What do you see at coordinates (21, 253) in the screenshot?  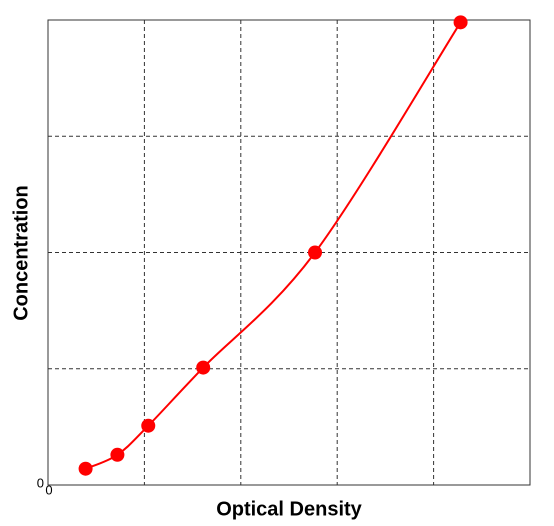 I see `y-axis-title: Concentration` at bounding box center [21, 253].